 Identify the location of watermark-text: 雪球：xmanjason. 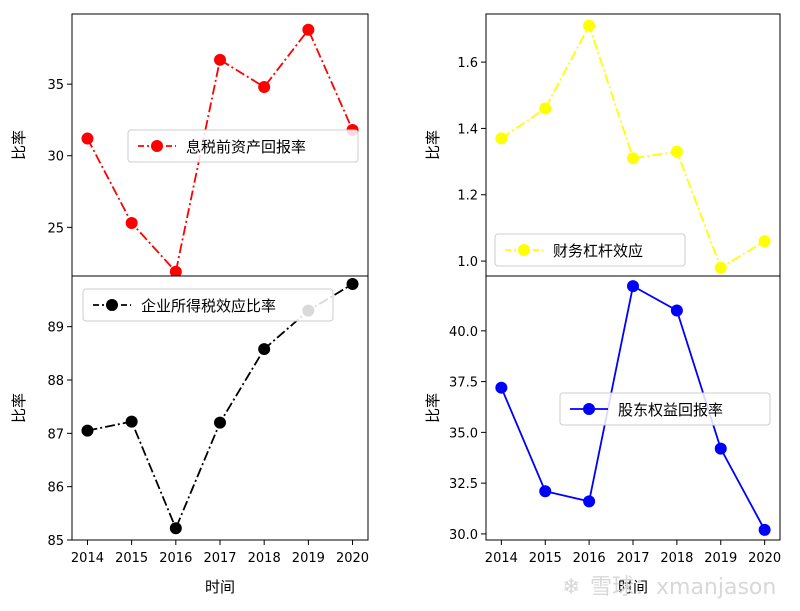
(683, 587).